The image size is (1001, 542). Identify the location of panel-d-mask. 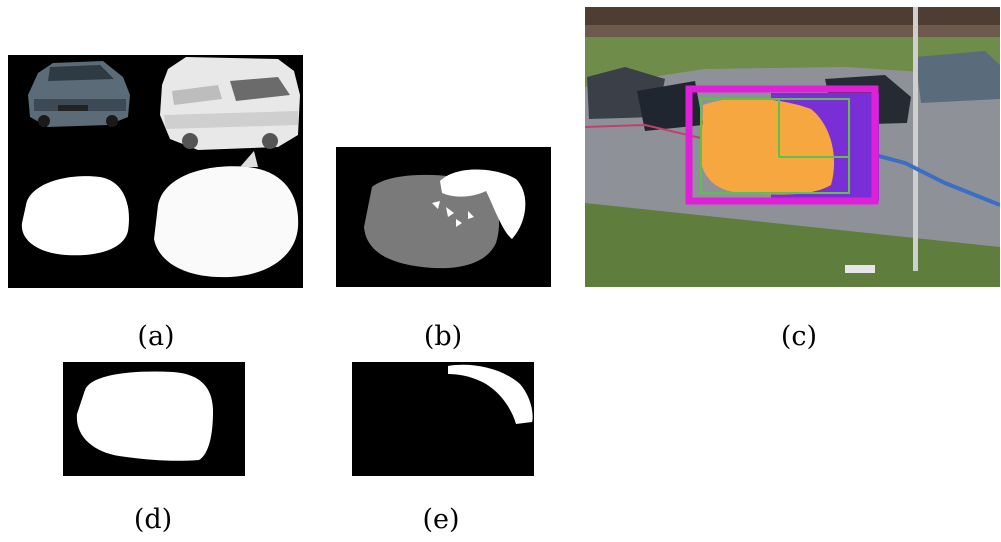
(154, 419).